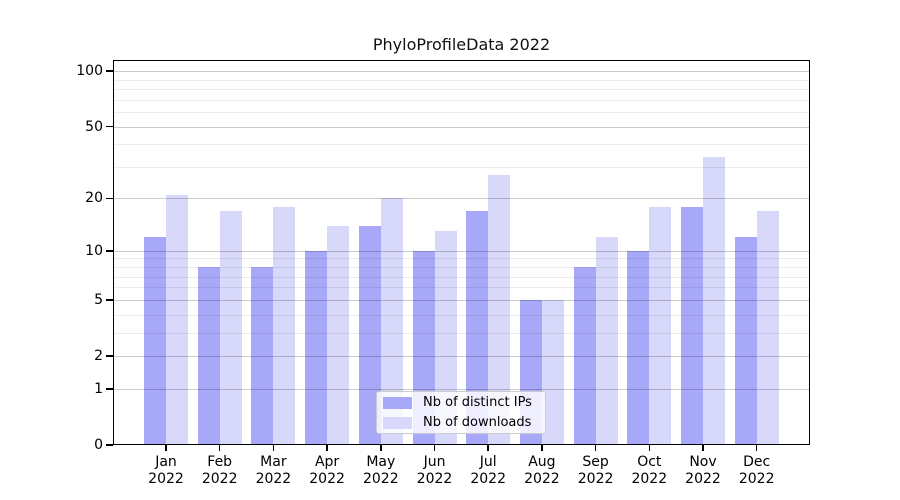  What do you see at coordinates (606, 341) in the screenshot?
I see `bar-downloads-sep` at bounding box center [606, 341].